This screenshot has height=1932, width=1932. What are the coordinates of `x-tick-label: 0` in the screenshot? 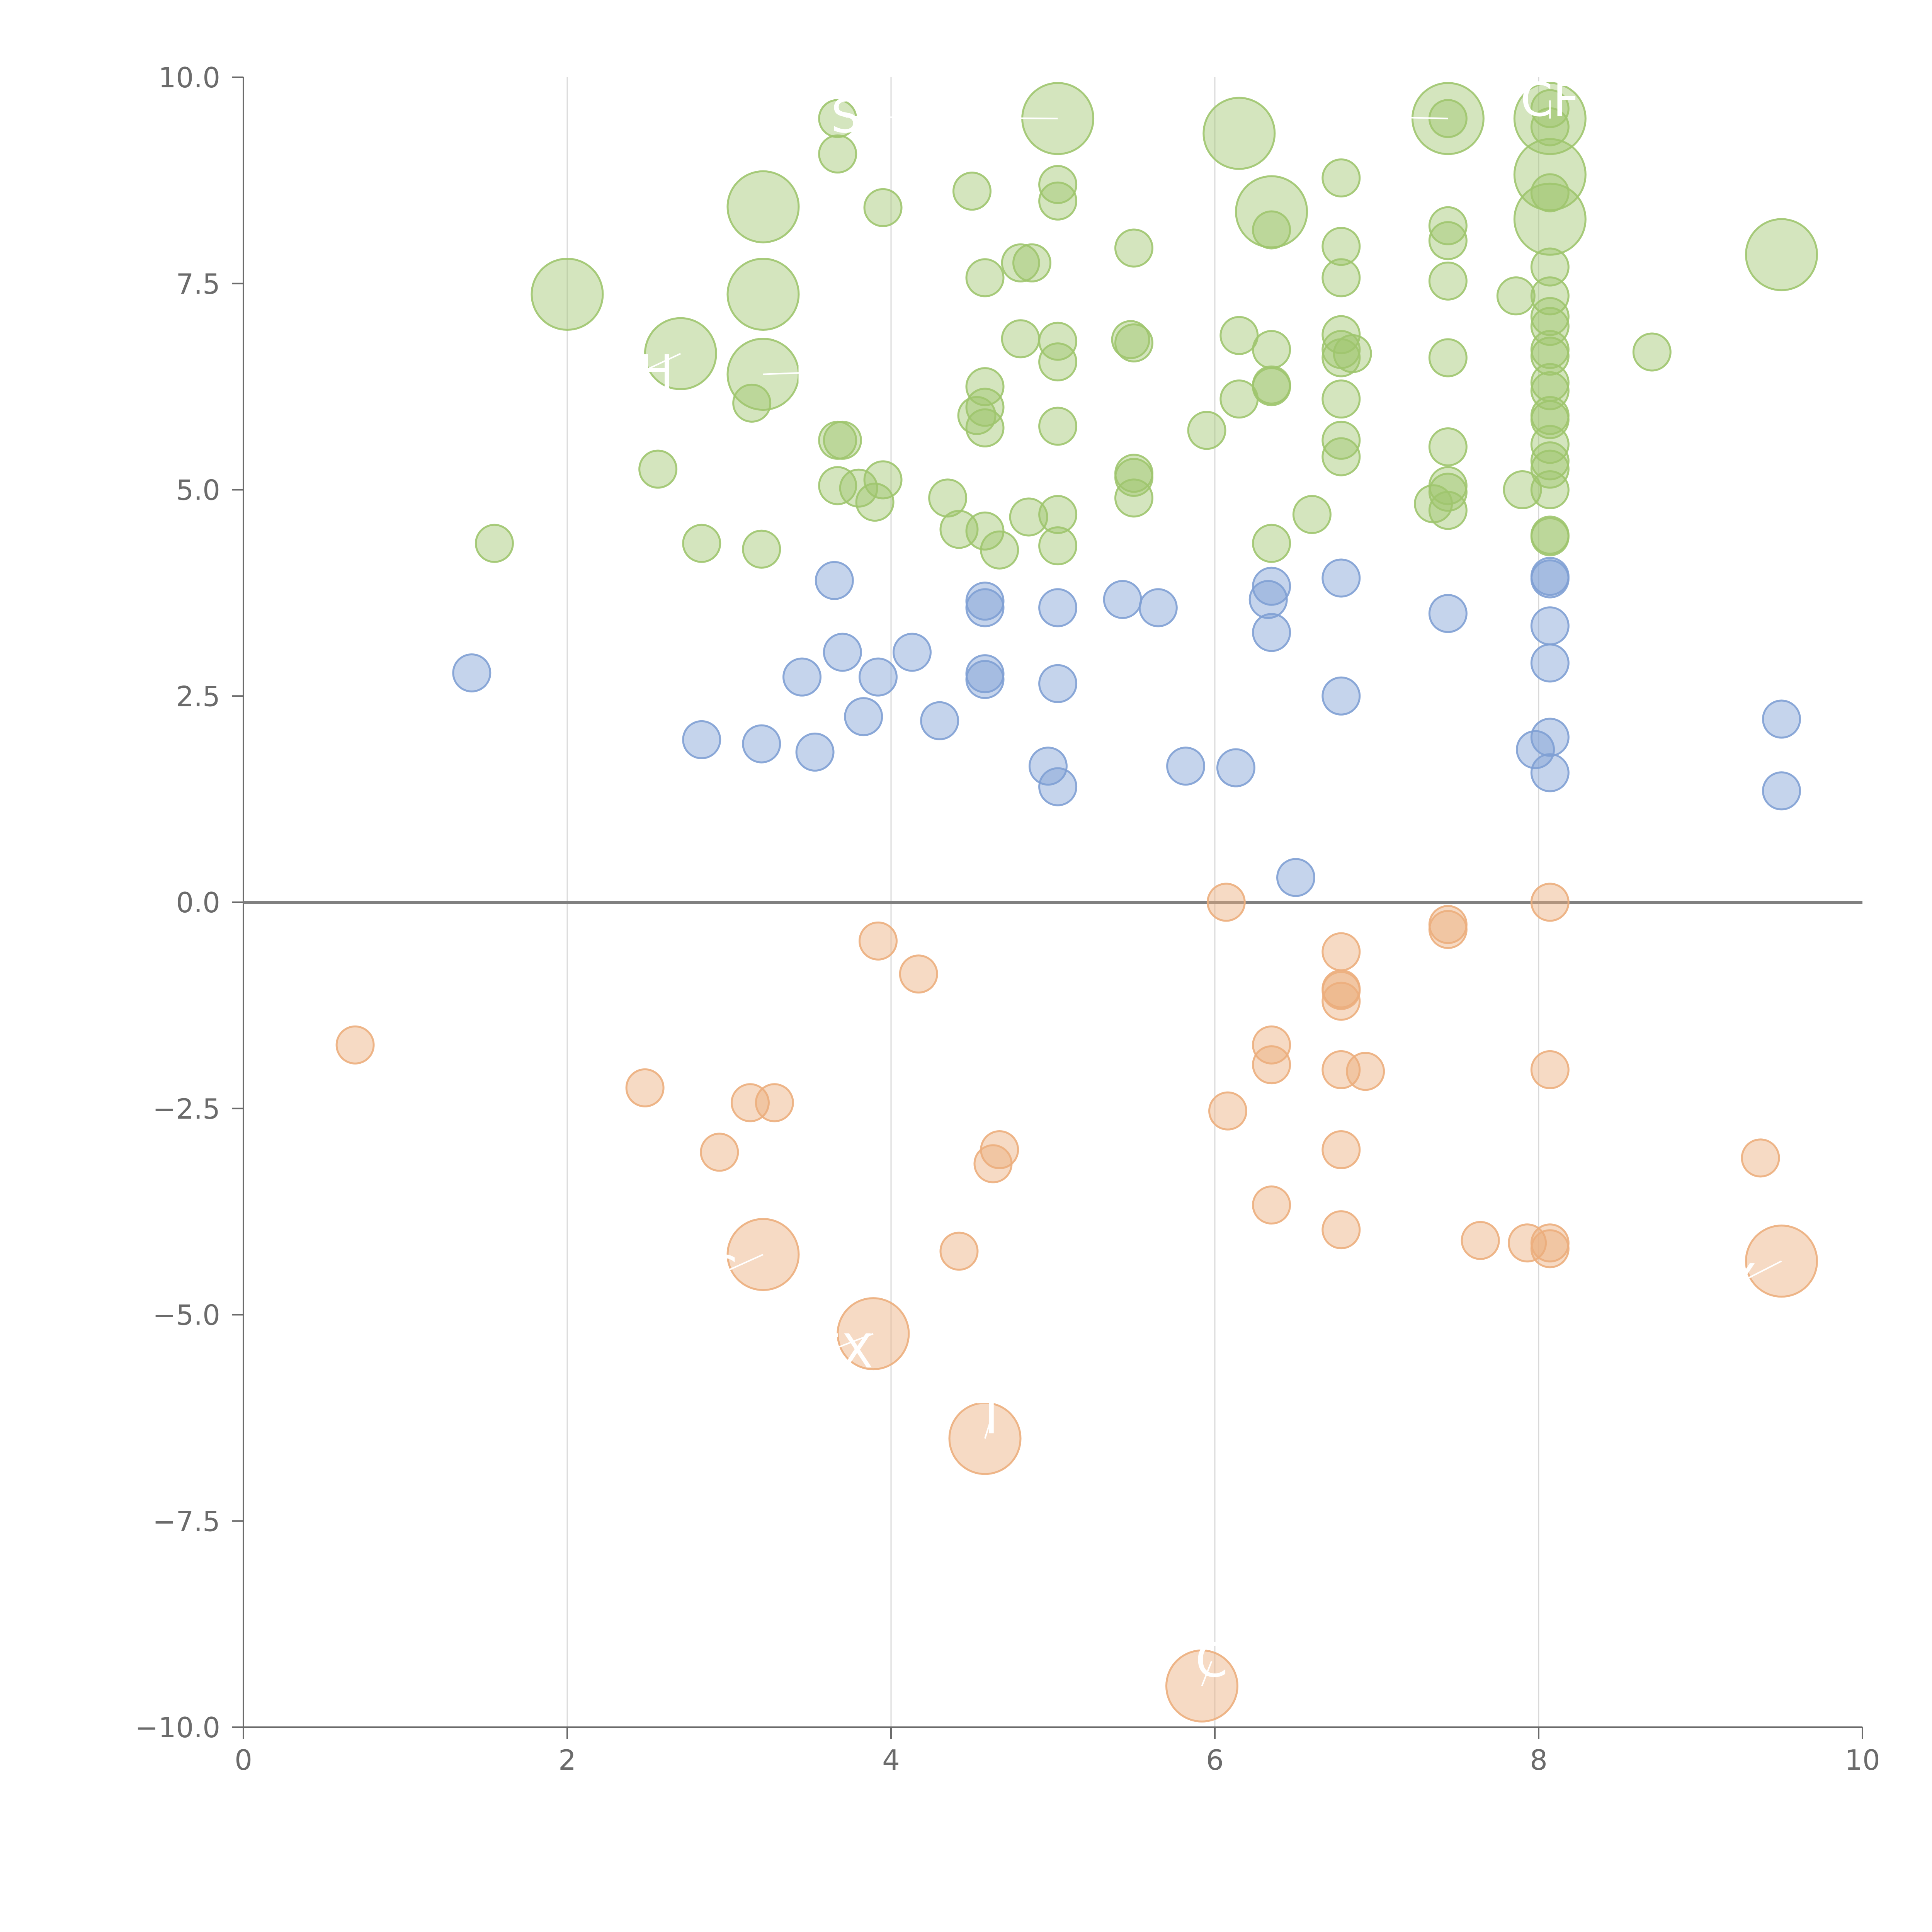 It's located at (244, 1760).